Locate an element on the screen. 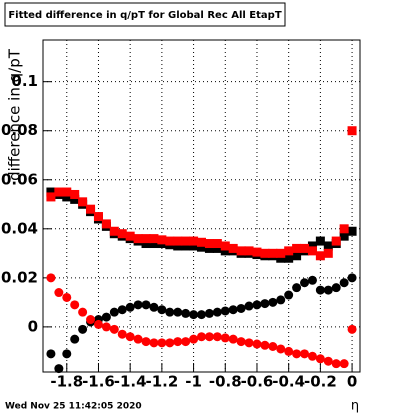 The image size is (400, 414). x-tick-label: 0 is located at coordinates (352, 382).